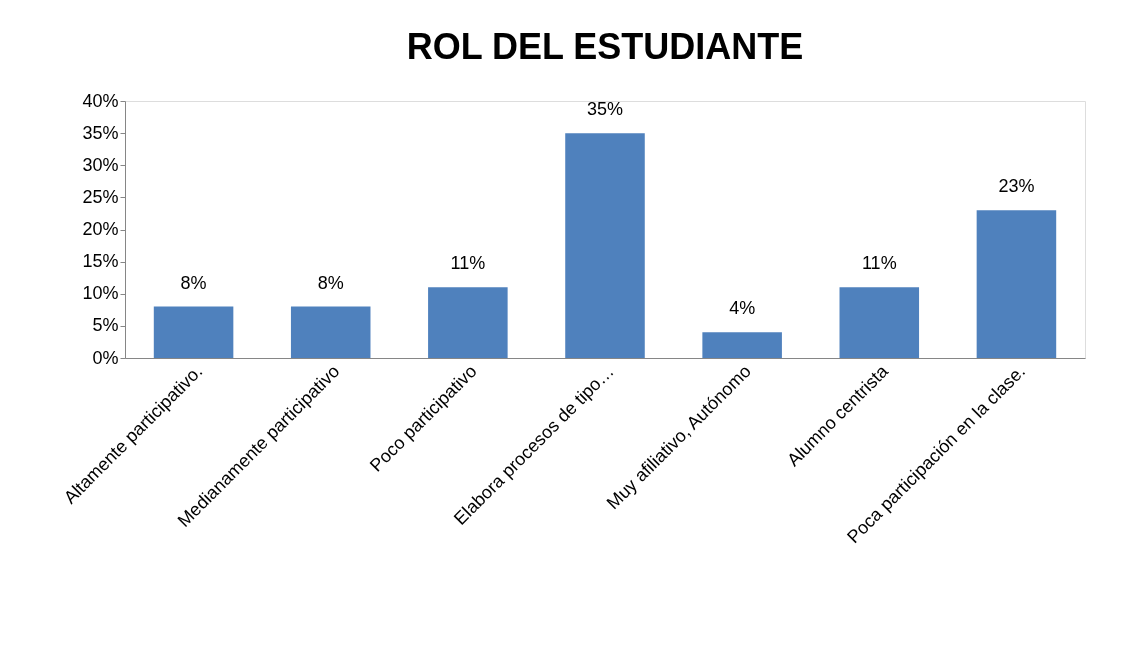  Describe the element at coordinates (100, 132) in the screenshot. I see `y-tick-label: 35%` at that location.